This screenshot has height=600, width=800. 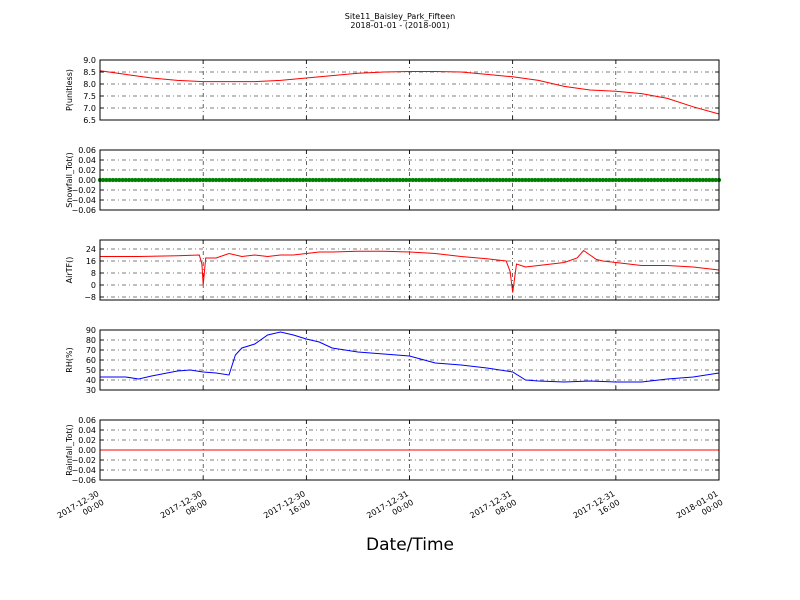 What do you see at coordinates (91, 261) in the screenshot?
I see `y-tick-label: 16` at bounding box center [91, 261].